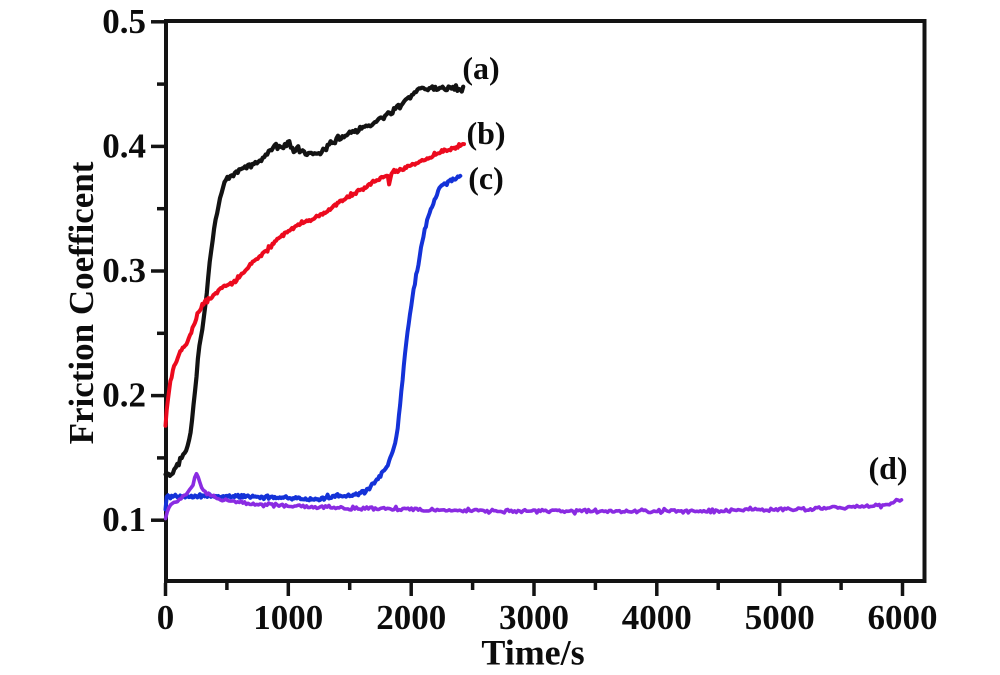 The height and width of the screenshot is (675, 1000). Describe the element at coordinates (480, 68) in the screenshot. I see `svg-text: (a)` at that location.